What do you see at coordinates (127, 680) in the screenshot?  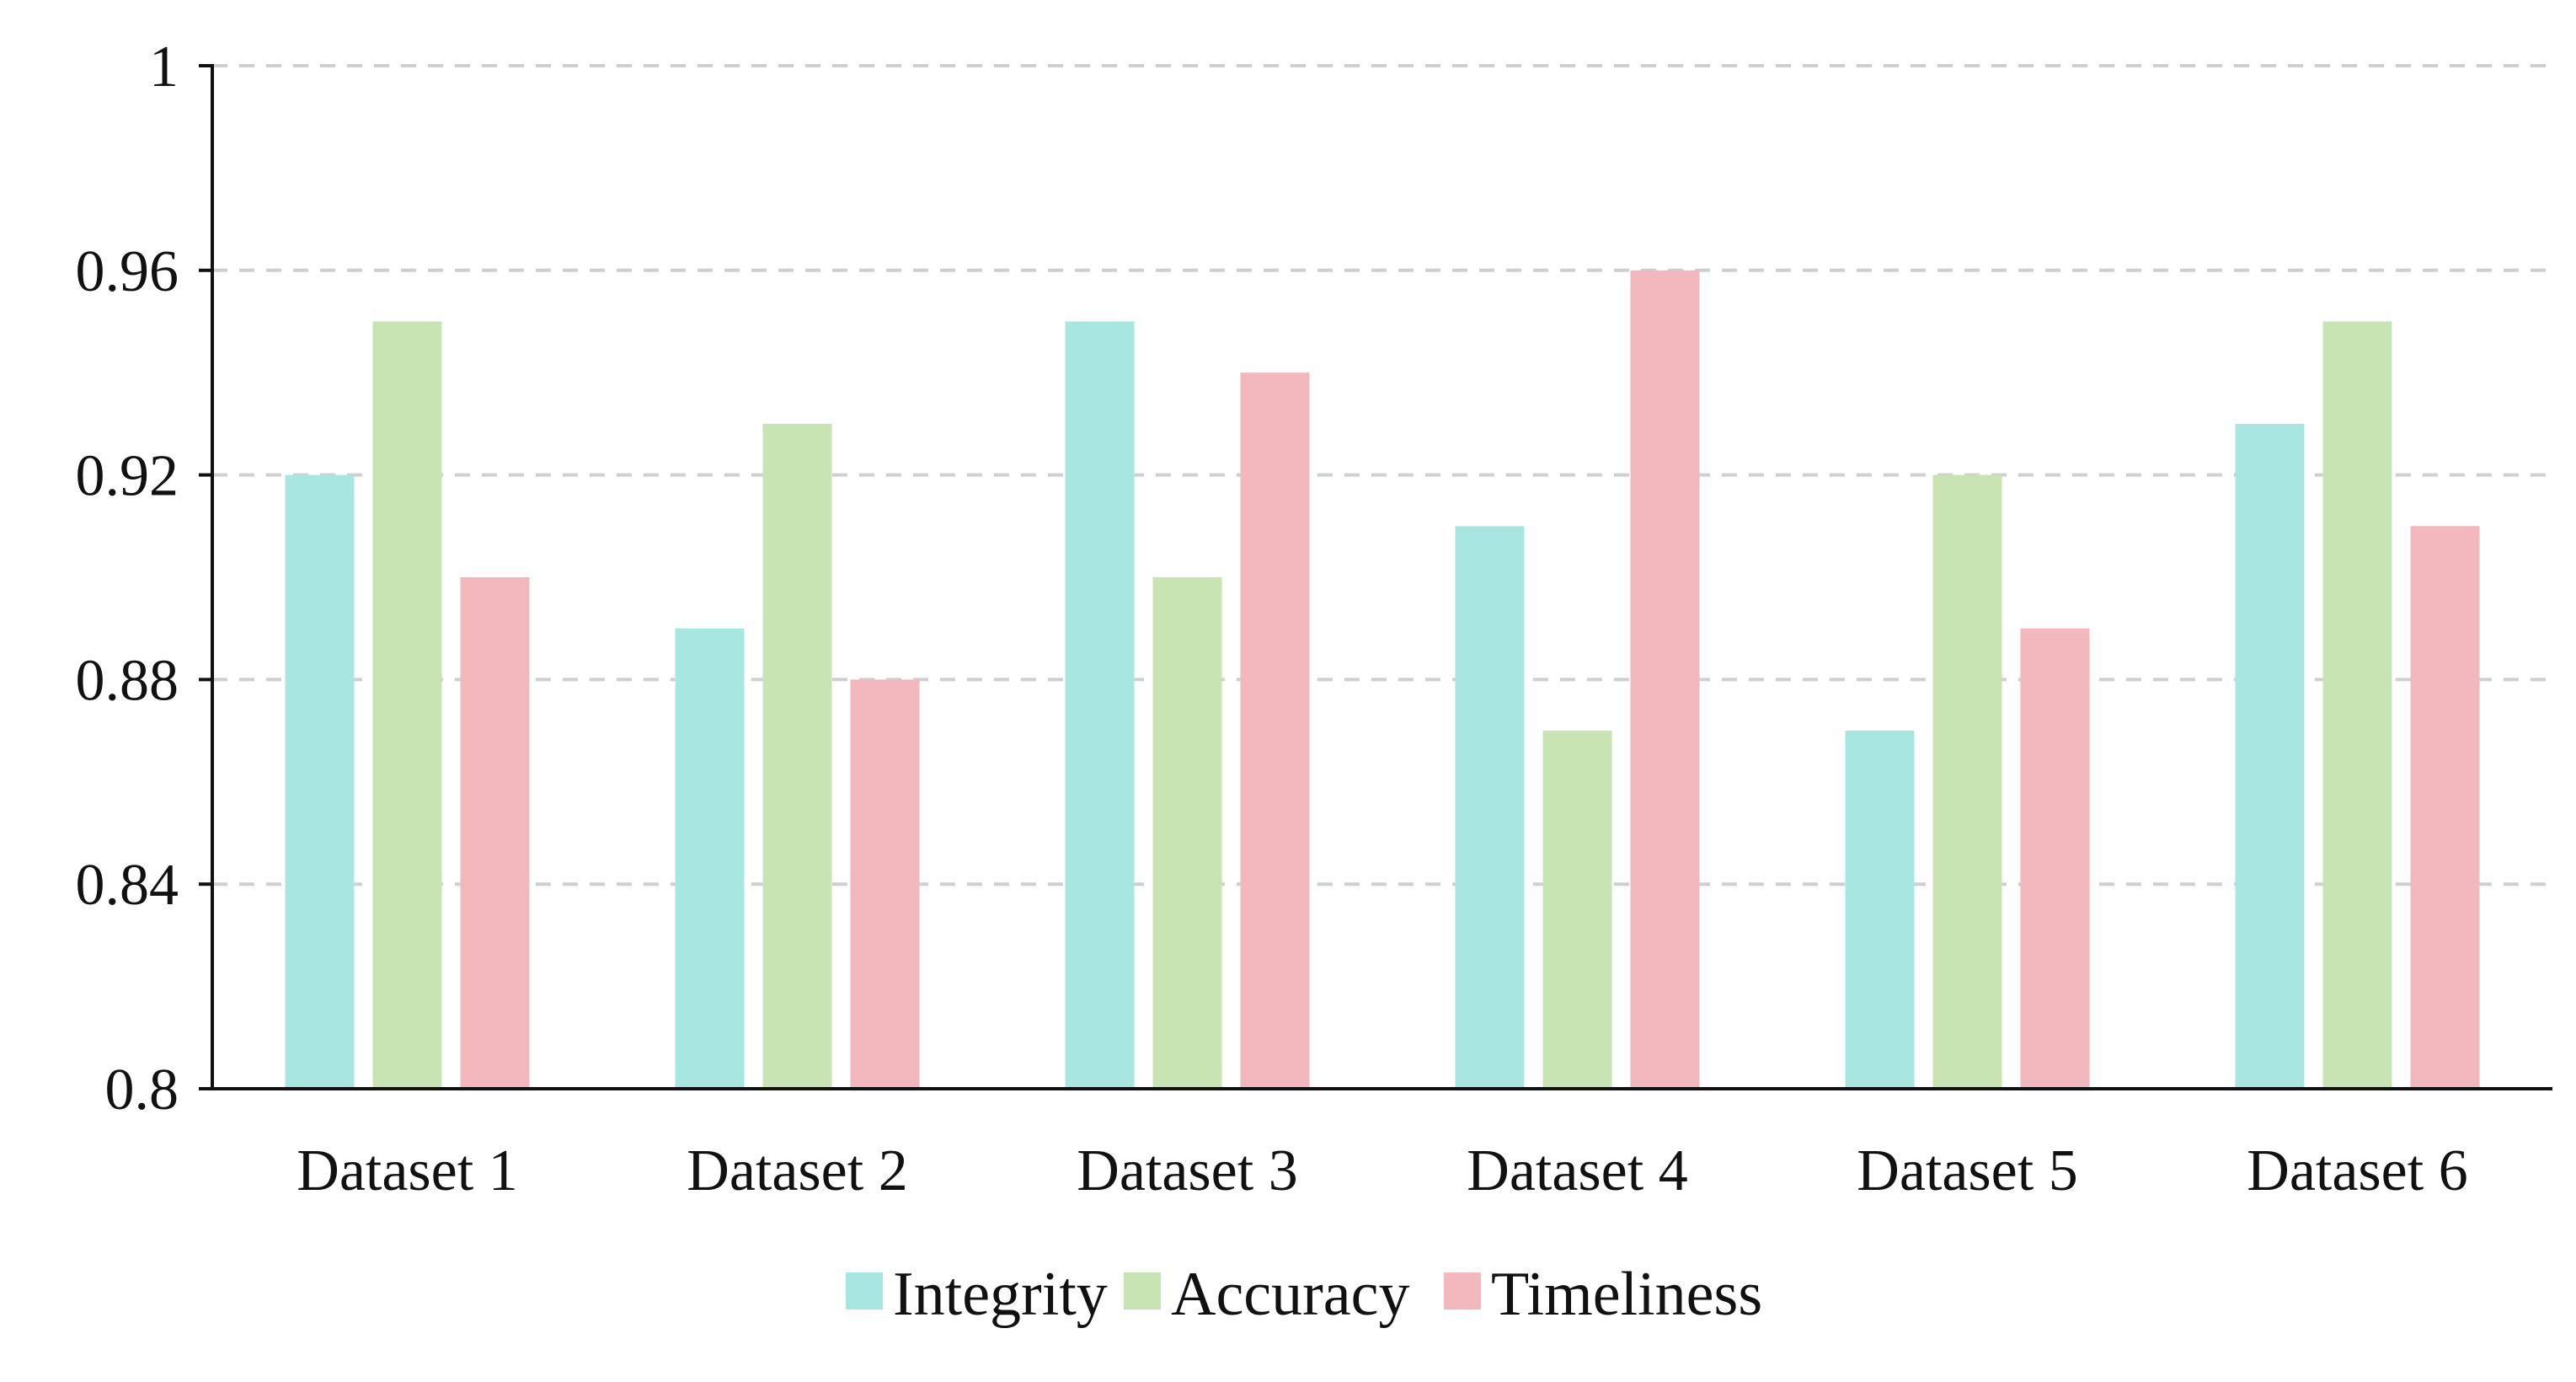 I see `y-tick-label: 0.88` at bounding box center [127, 680].